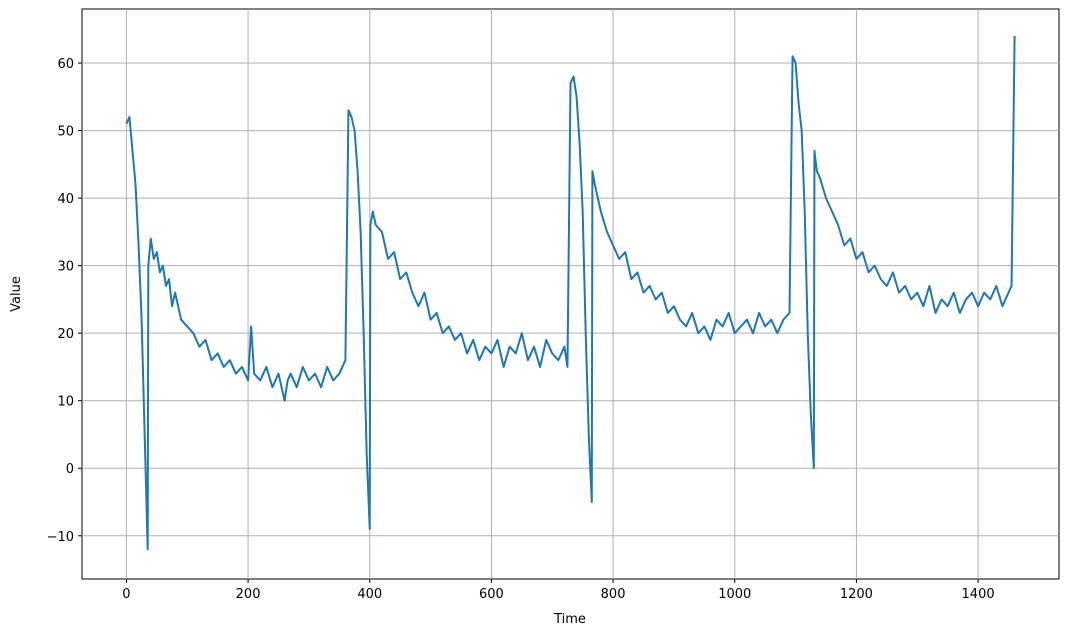  Describe the element at coordinates (65, 132) in the screenshot. I see `y-tick-label: 50` at that location.